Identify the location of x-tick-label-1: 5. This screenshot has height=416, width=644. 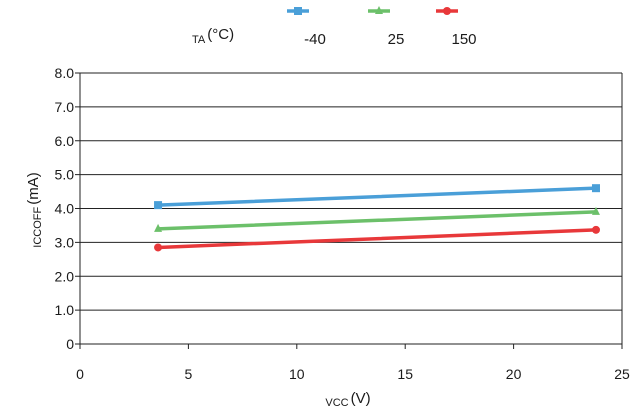
(189, 374).